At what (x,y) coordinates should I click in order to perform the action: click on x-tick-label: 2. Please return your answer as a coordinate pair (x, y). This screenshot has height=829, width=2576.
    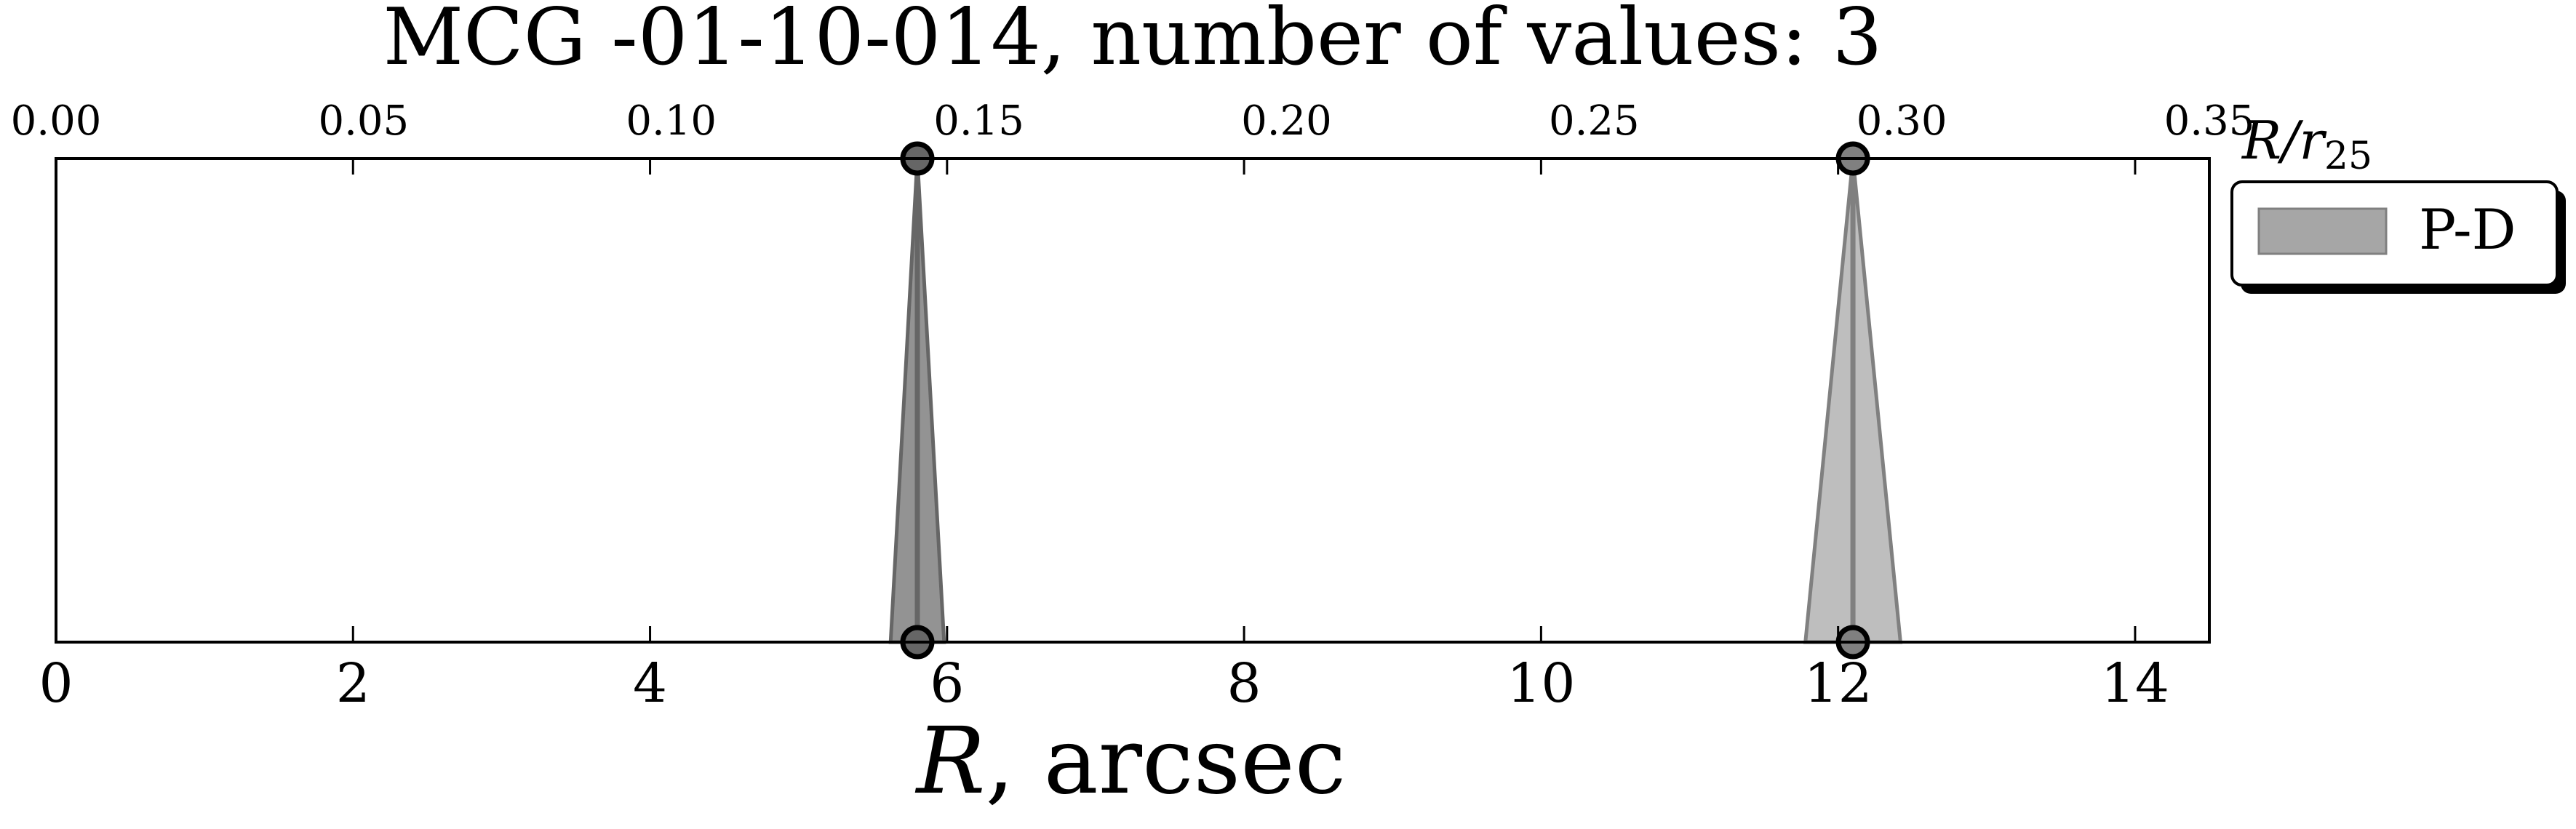
    Looking at the image, I should click on (353, 683).